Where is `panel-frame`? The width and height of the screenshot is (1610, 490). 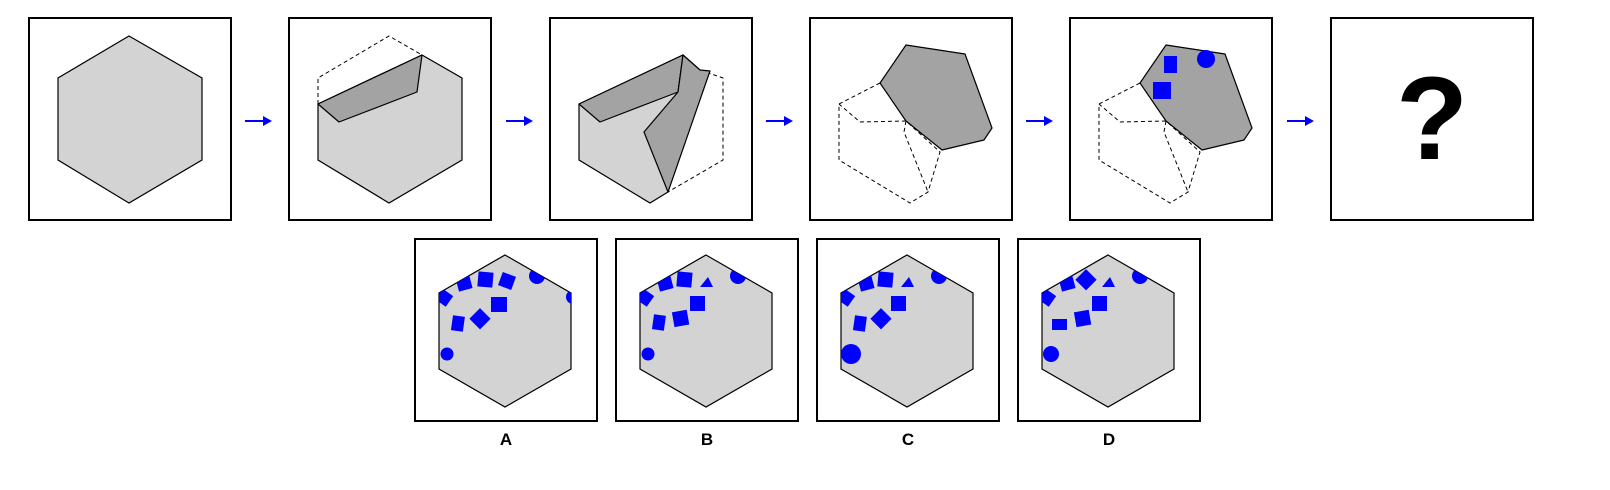 panel-frame is located at coordinates (1432, 119).